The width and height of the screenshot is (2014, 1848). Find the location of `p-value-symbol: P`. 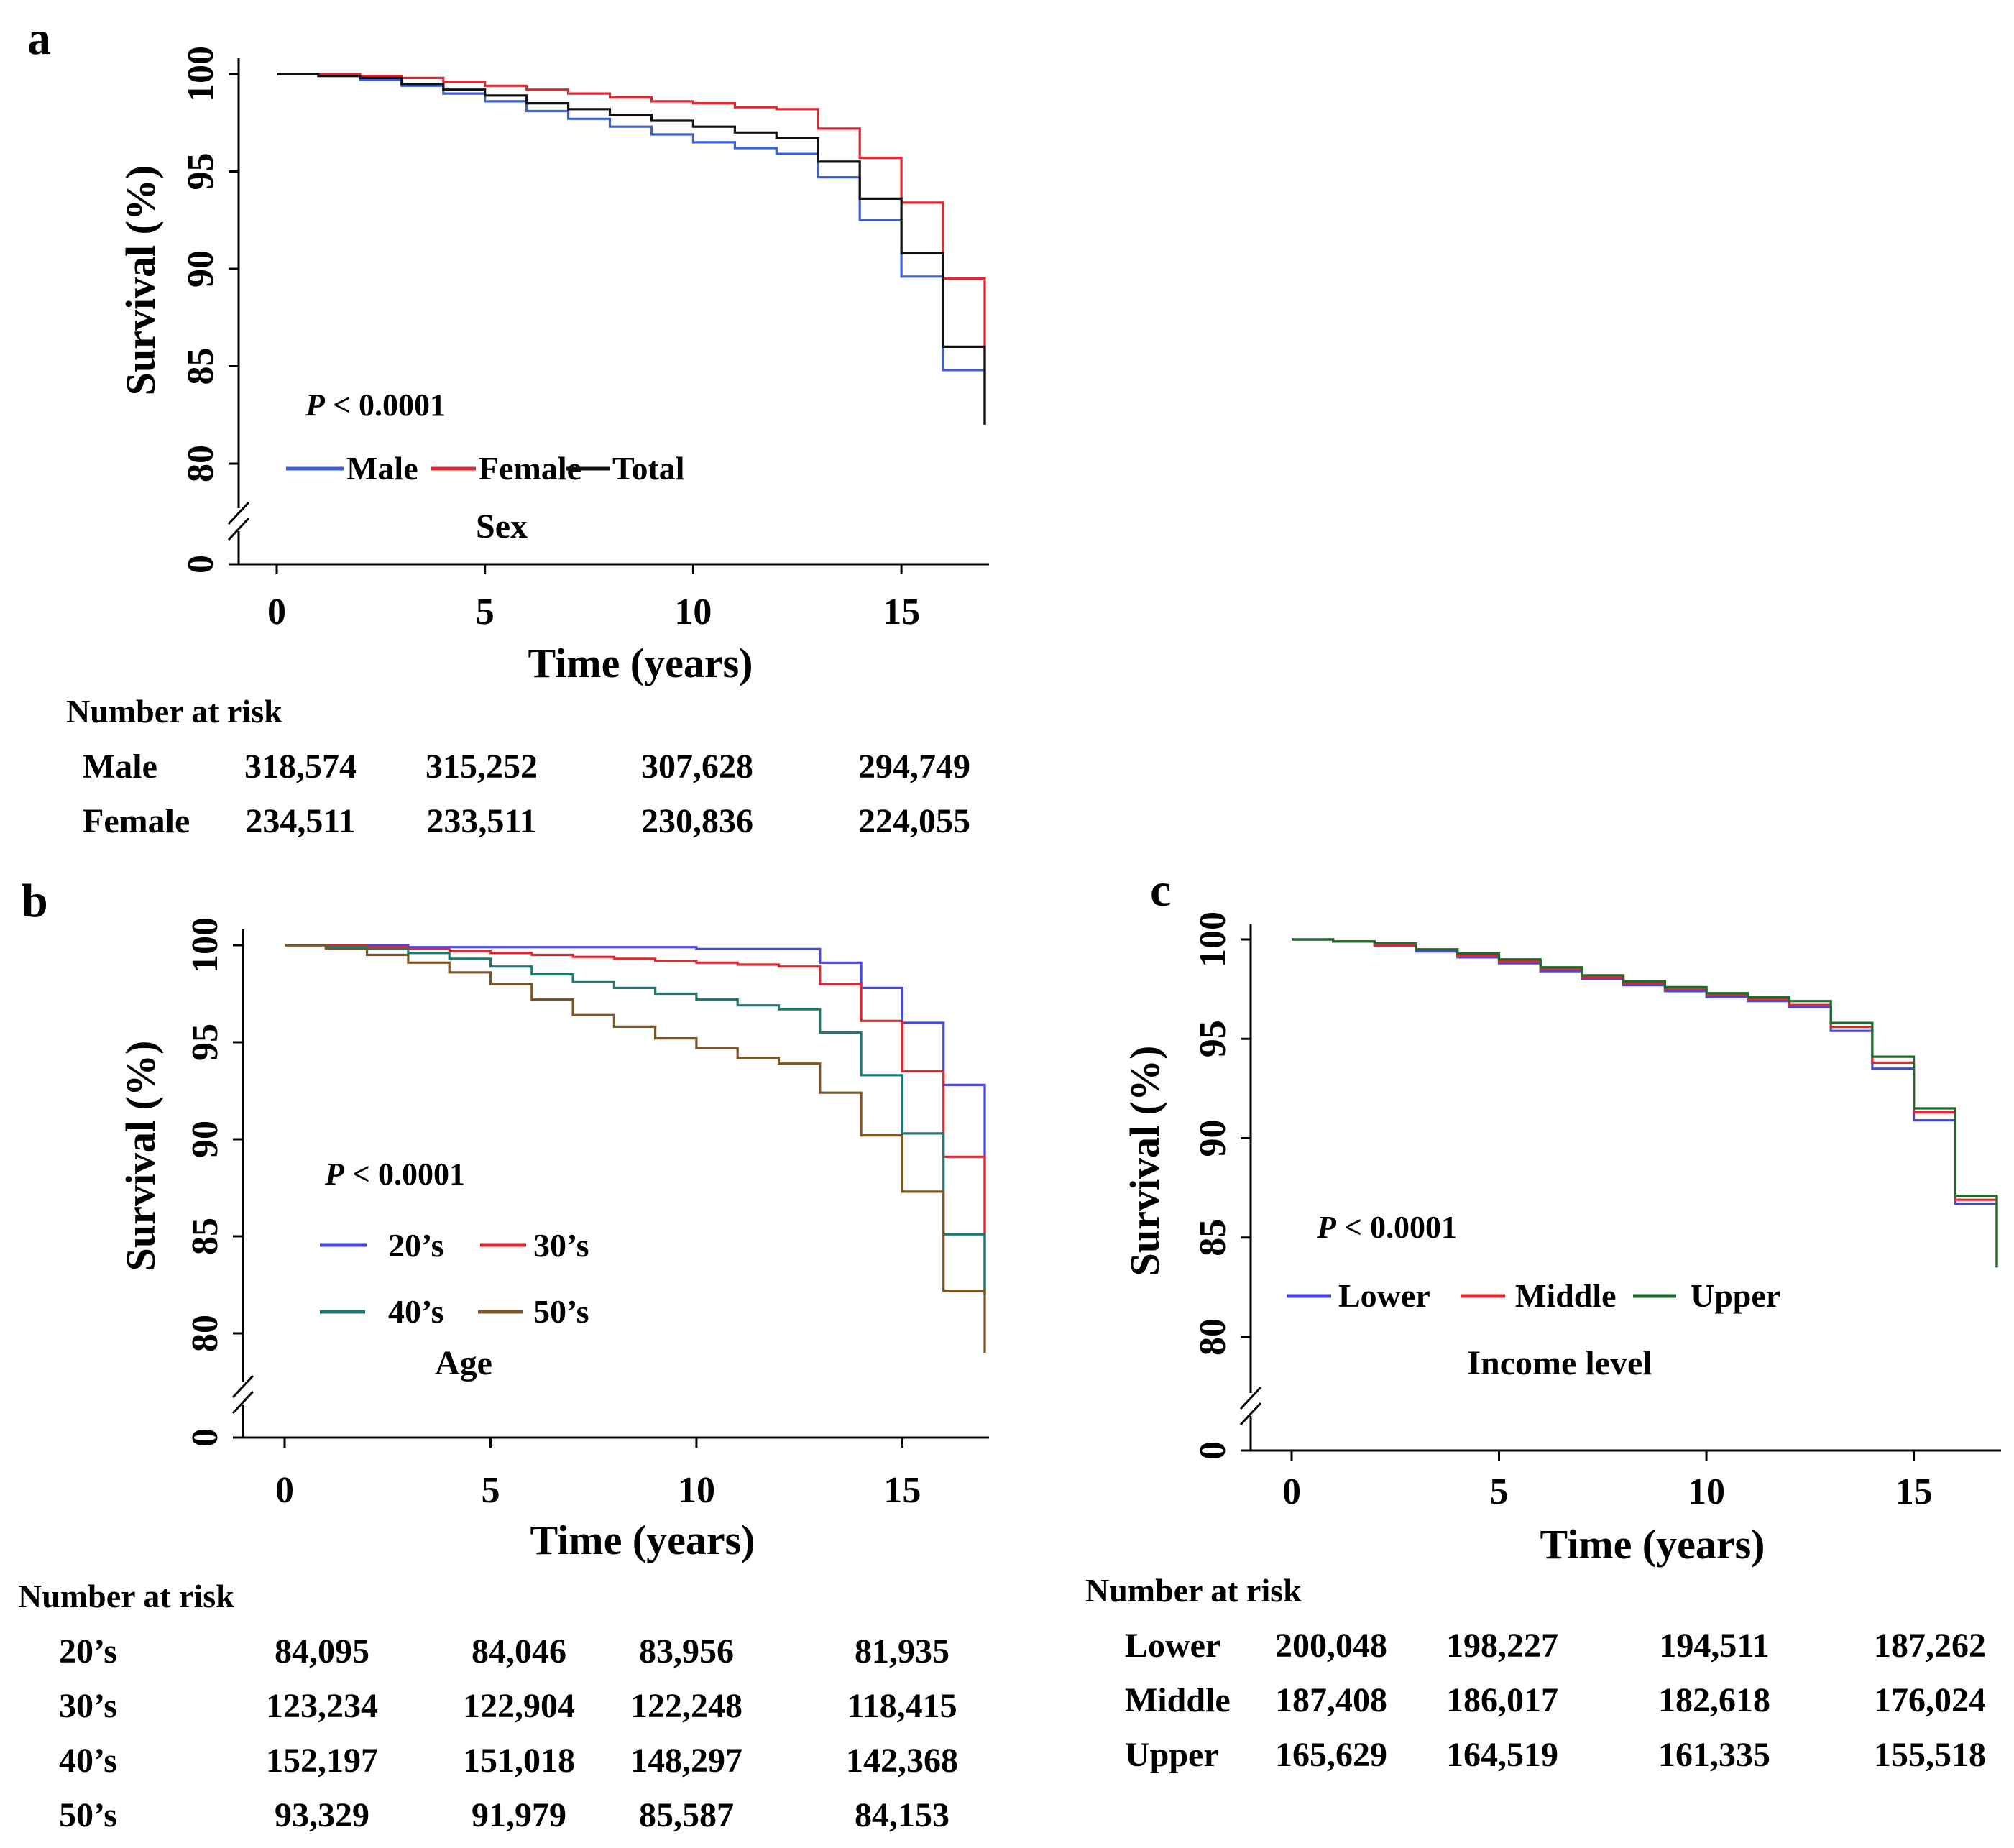

p-value-symbol: P is located at coordinates (315, 405).